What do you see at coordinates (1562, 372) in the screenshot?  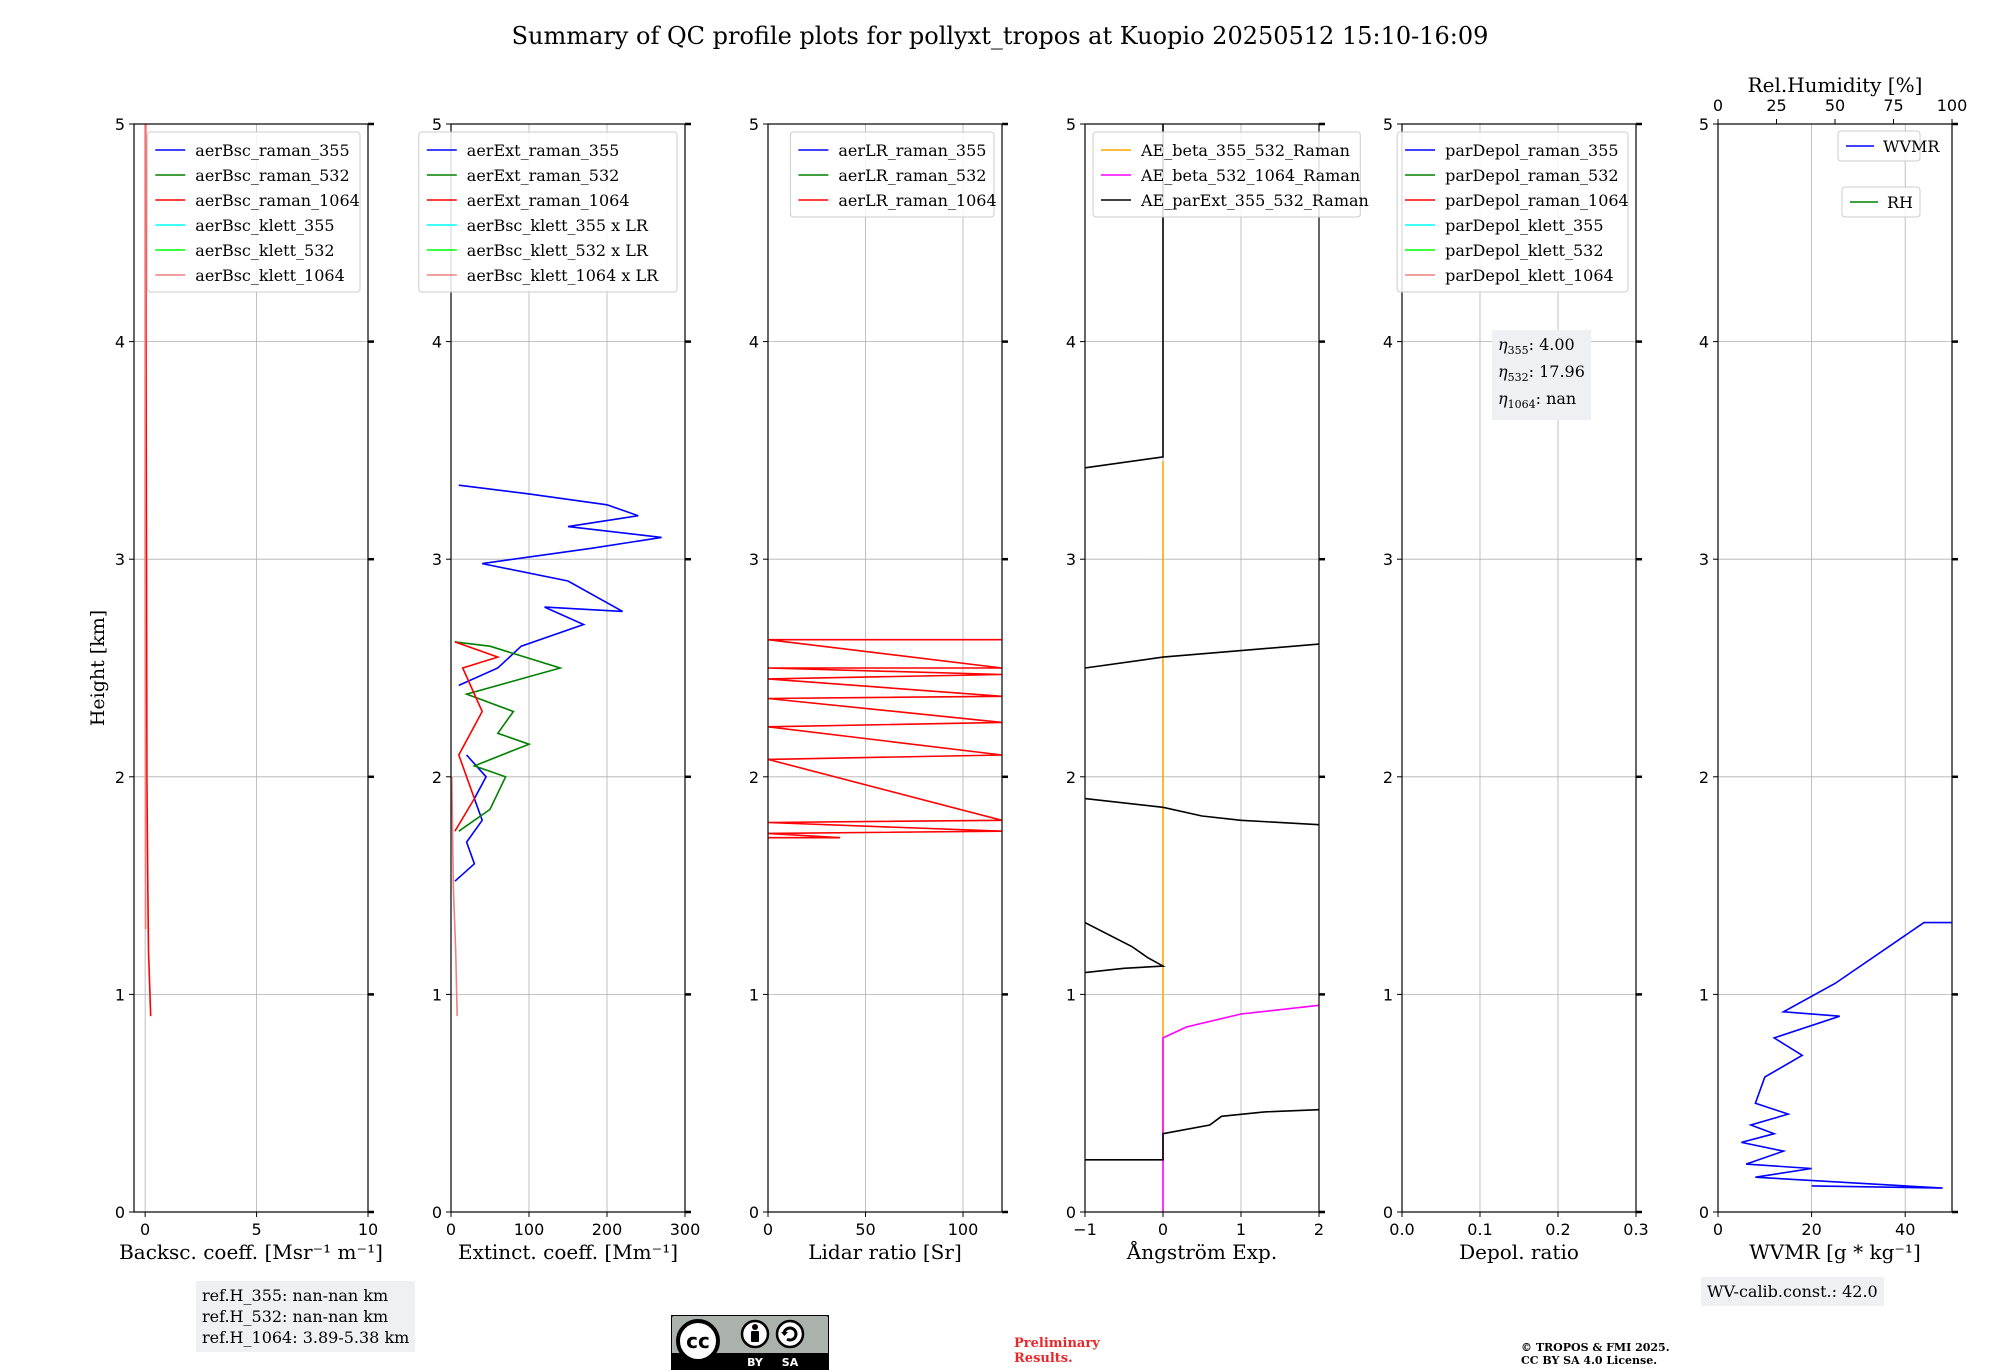 I see `eta-532-value: 17.96` at bounding box center [1562, 372].